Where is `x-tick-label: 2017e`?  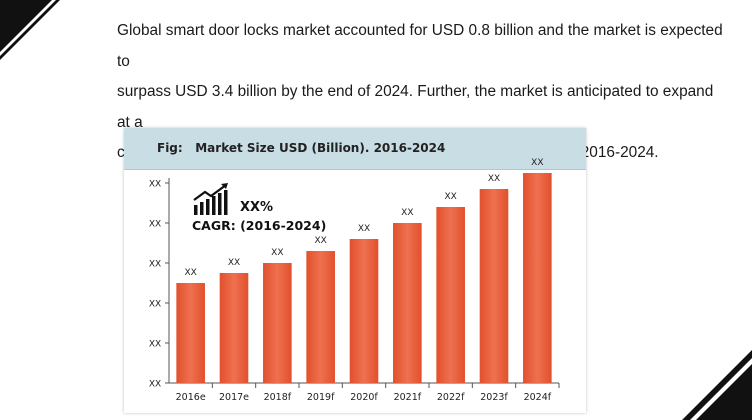
x-tick-label: 2017e is located at coordinates (234, 397).